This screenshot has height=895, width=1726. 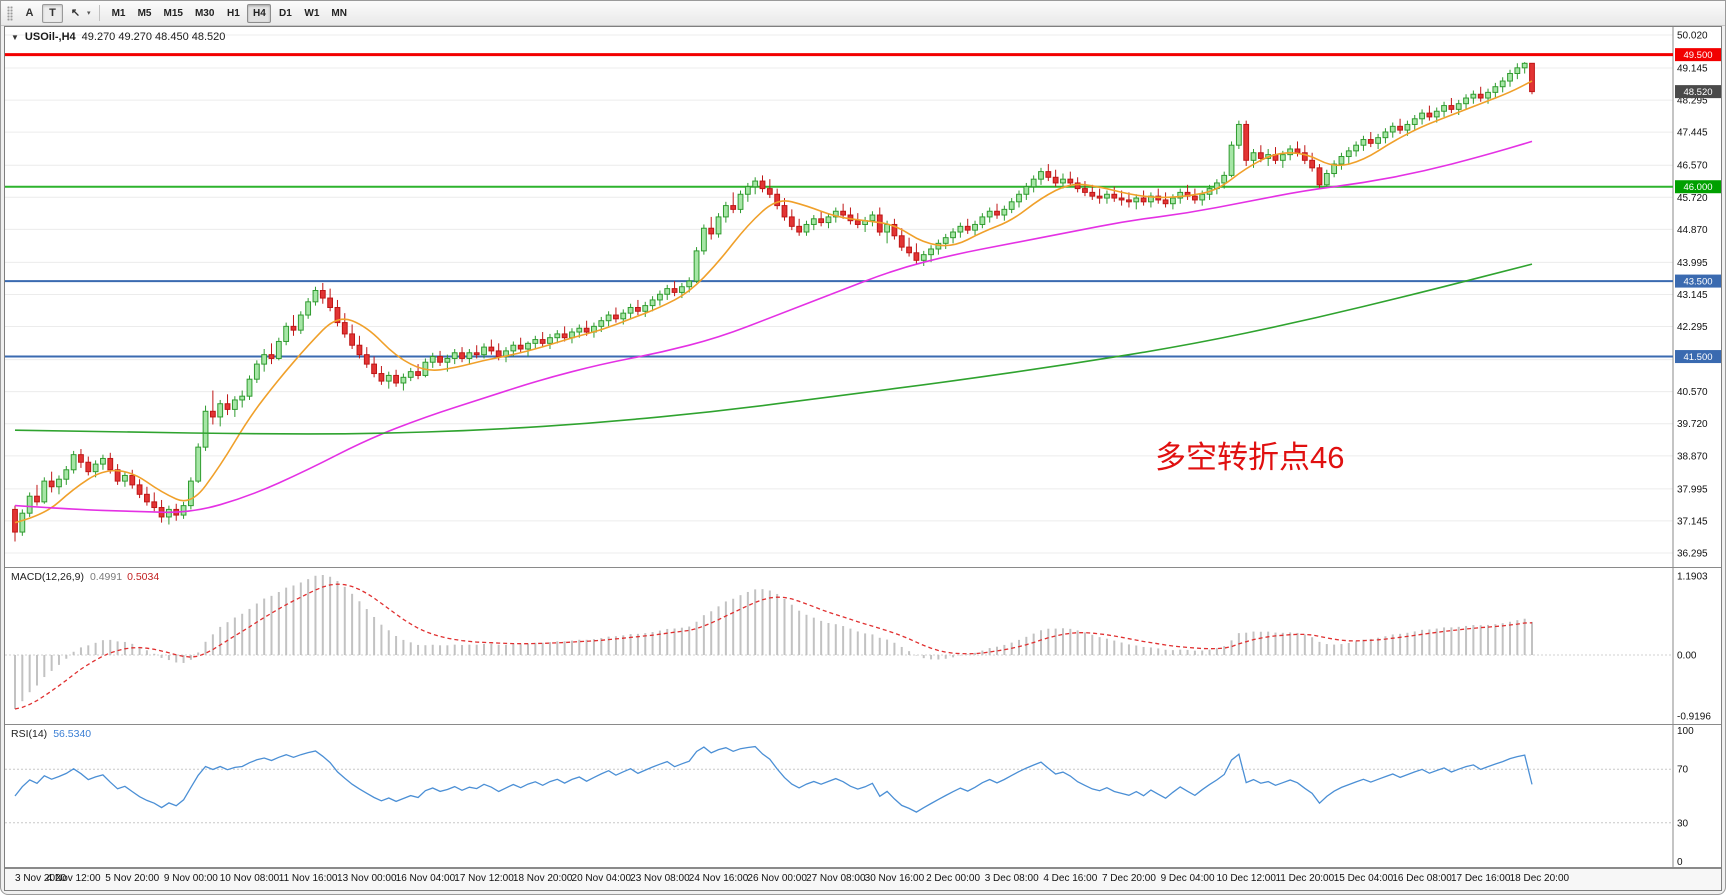 What do you see at coordinates (75, 13) in the screenshot?
I see `cursor-tool-button: ↖` at bounding box center [75, 13].